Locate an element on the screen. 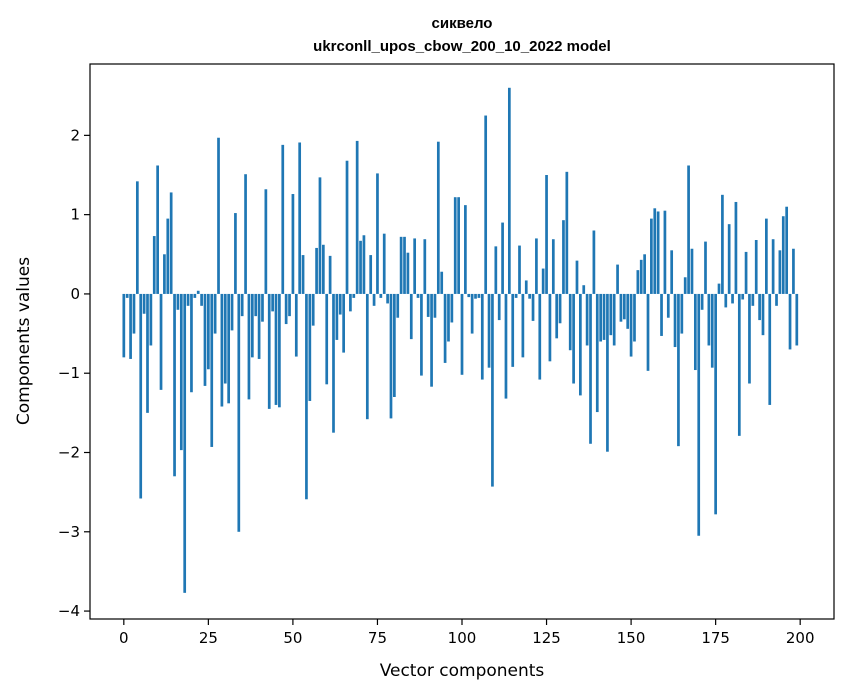 The width and height of the screenshot is (847, 696). y-axis-ticks: −4 −3 −2 −1 0 1 2 is located at coordinates (74, 373).